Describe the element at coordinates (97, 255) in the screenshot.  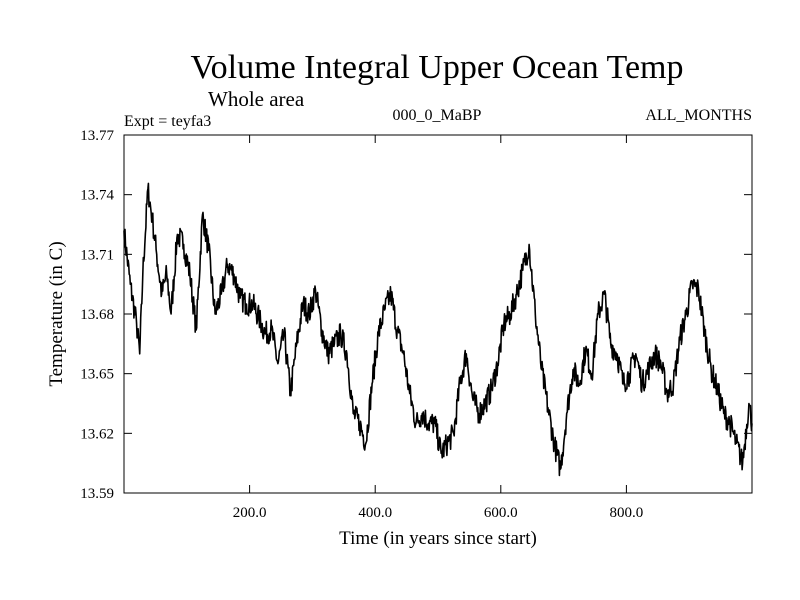
I see `y-tick-label-4: 13.71` at that location.